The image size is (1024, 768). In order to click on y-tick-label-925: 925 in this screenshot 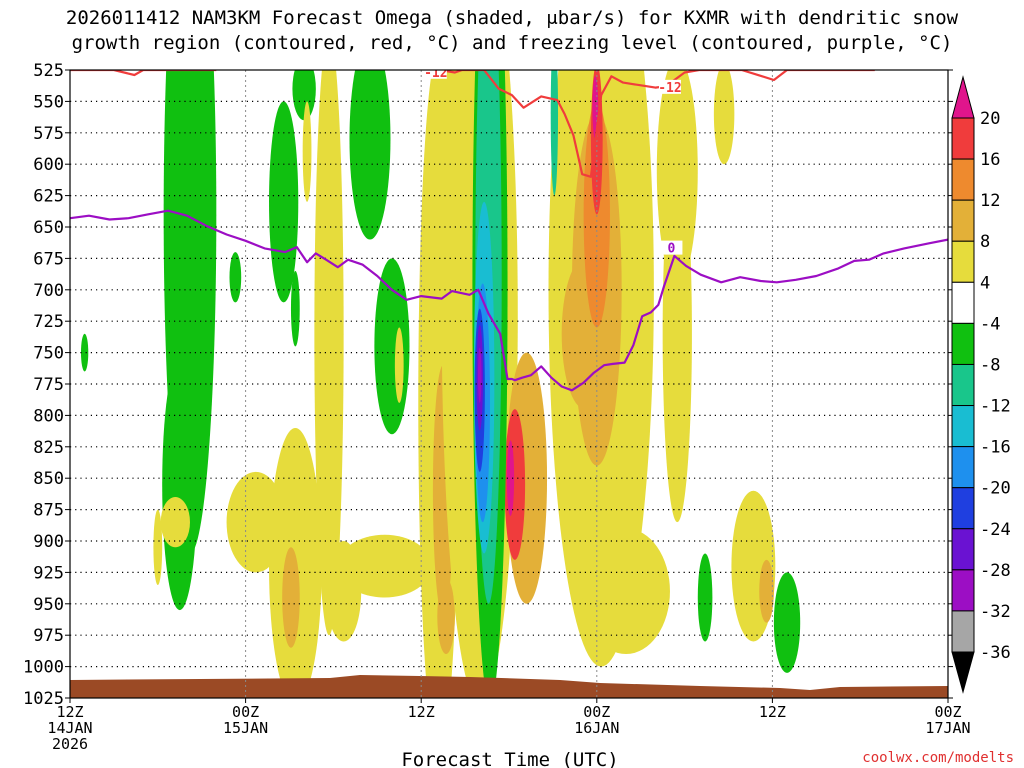, I will do `click(48, 573)`.